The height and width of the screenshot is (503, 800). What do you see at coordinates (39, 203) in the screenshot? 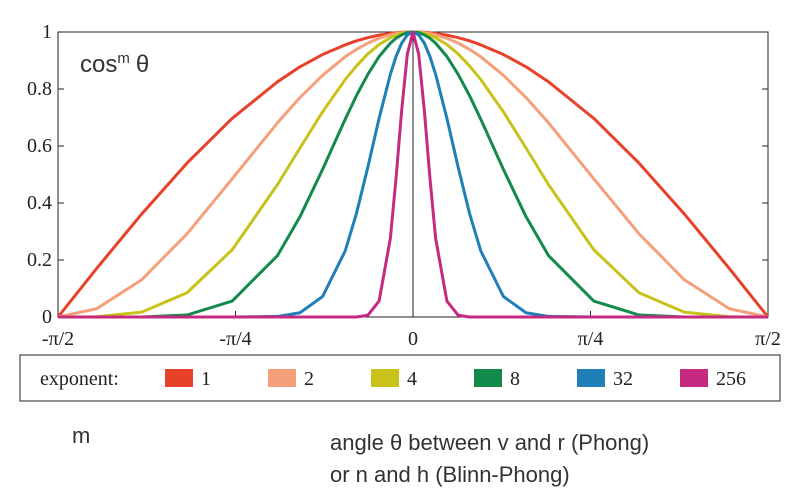
I see `y-tick-label: 0.4` at bounding box center [39, 203].